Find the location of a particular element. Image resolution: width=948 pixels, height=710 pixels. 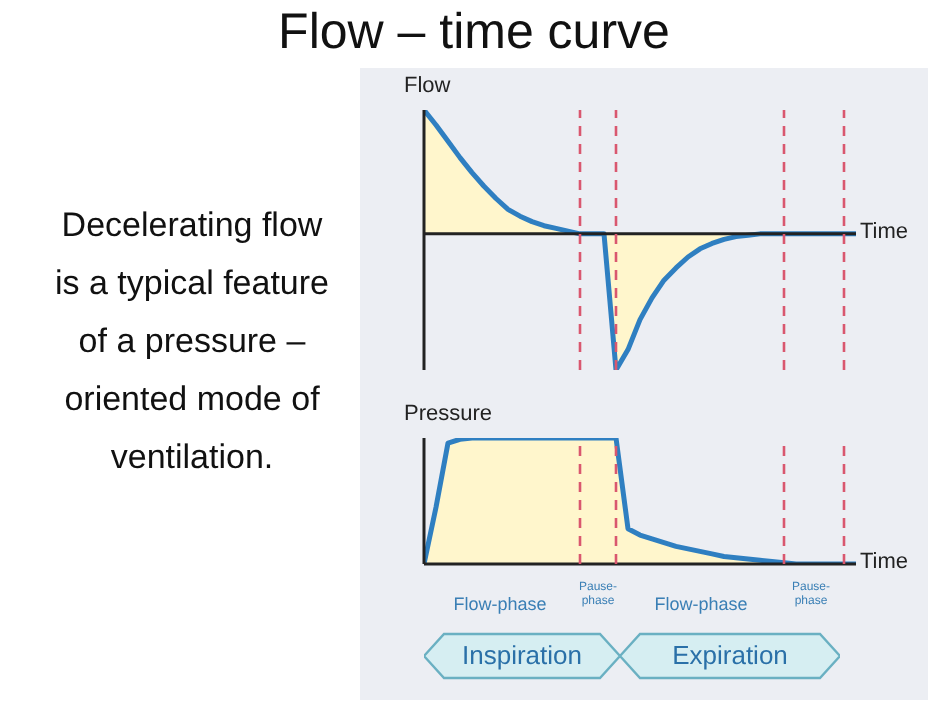

y-axis-title: Flow is located at coordinates (427, 86).